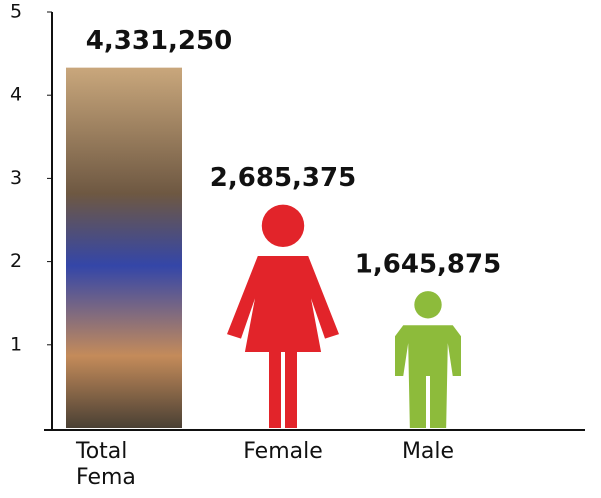 The width and height of the screenshot is (601, 498). What do you see at coordinates (428, 451) in the screenshot?
I see `x-tick-label: Male` at bounding box center [428, 451].